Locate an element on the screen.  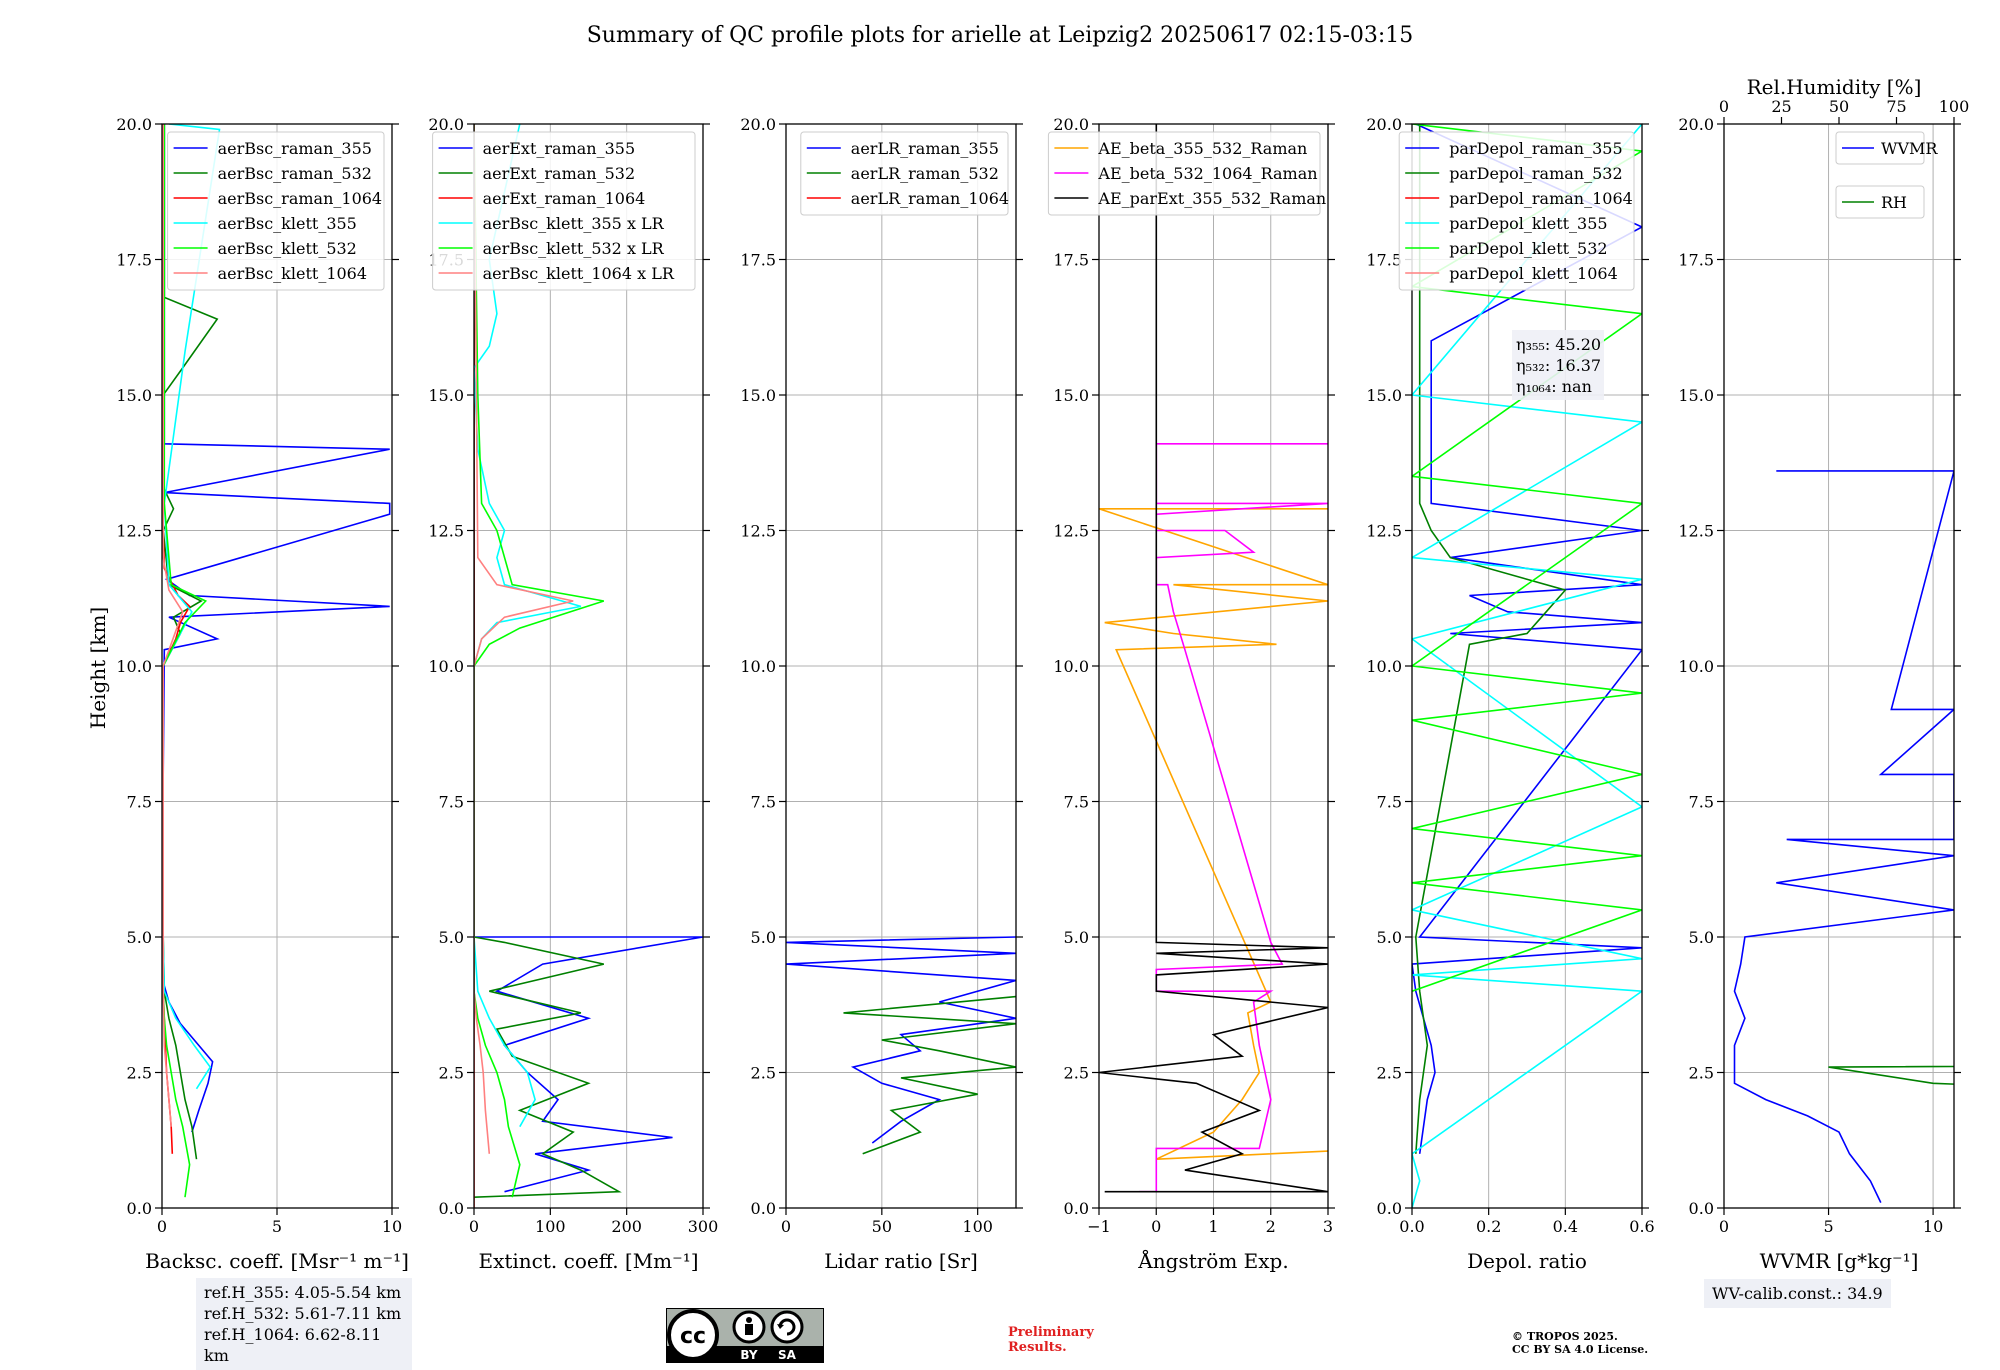
top-axis-label: Rel.Humidity [%] is located at coordinates (1834, 87).